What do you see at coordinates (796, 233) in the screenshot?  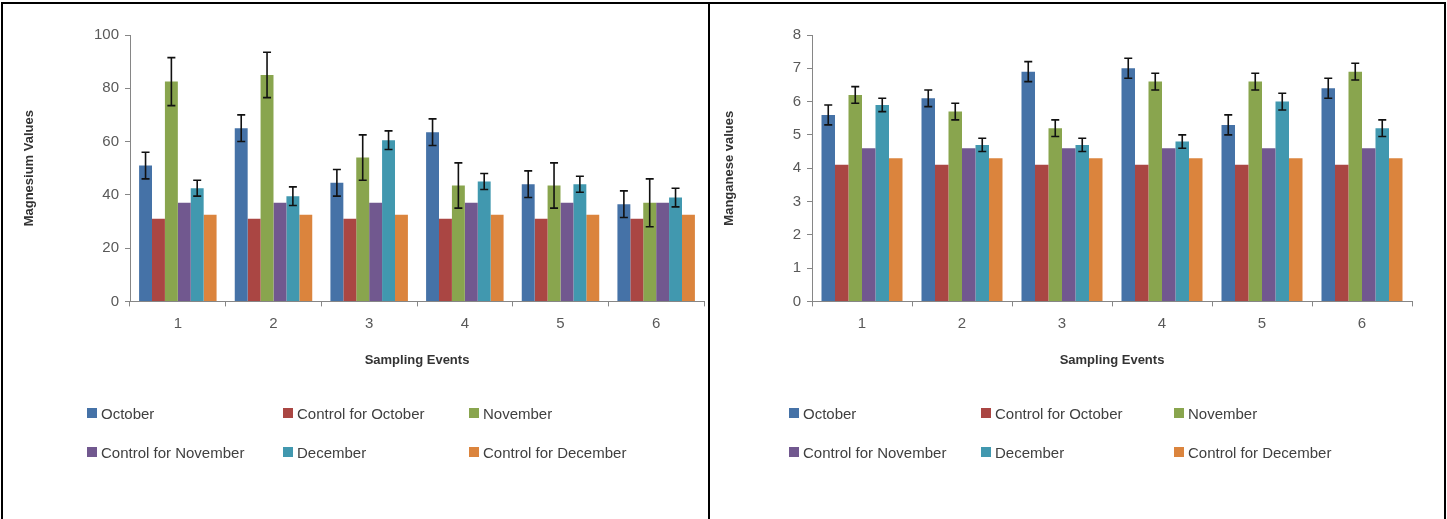 I see `y-tick-label: 2` at bounding box center [796, 233].